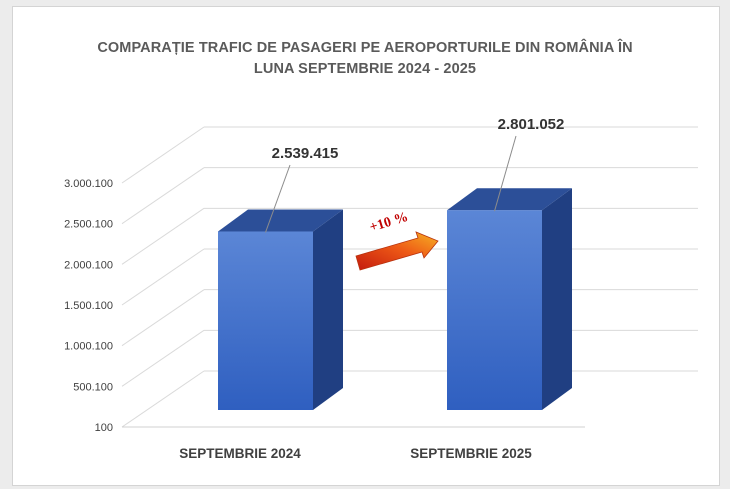  I want to click on category-label: SEPTEMBRIE 2025, so click(471, 453).